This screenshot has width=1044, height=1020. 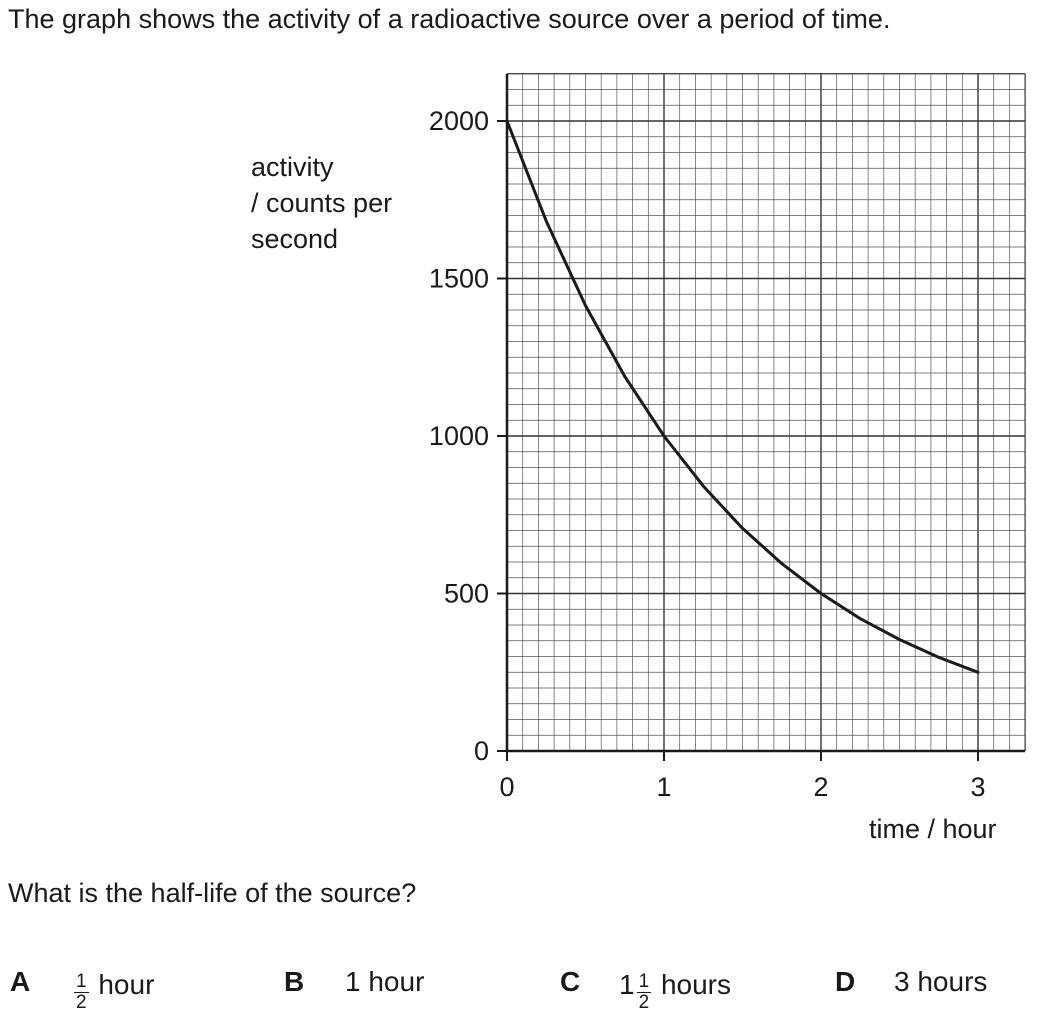 What do you see at coordinates (481, 751) in the screenshot?
I see `y-tick-label: 0` at bounding box center [481, 751].